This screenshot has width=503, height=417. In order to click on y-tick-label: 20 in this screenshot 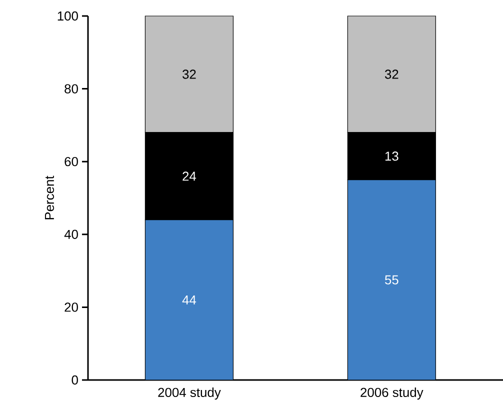, I will do `click(71, 307)`.